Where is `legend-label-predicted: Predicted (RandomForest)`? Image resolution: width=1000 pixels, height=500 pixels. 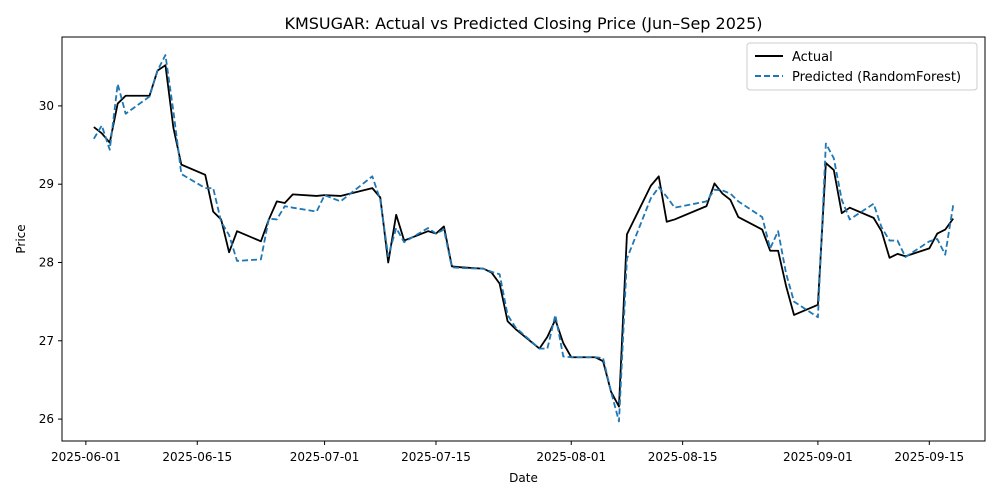 legend-label-predicted: Predicted (RandomForest) is located at coordinates (876, 77).